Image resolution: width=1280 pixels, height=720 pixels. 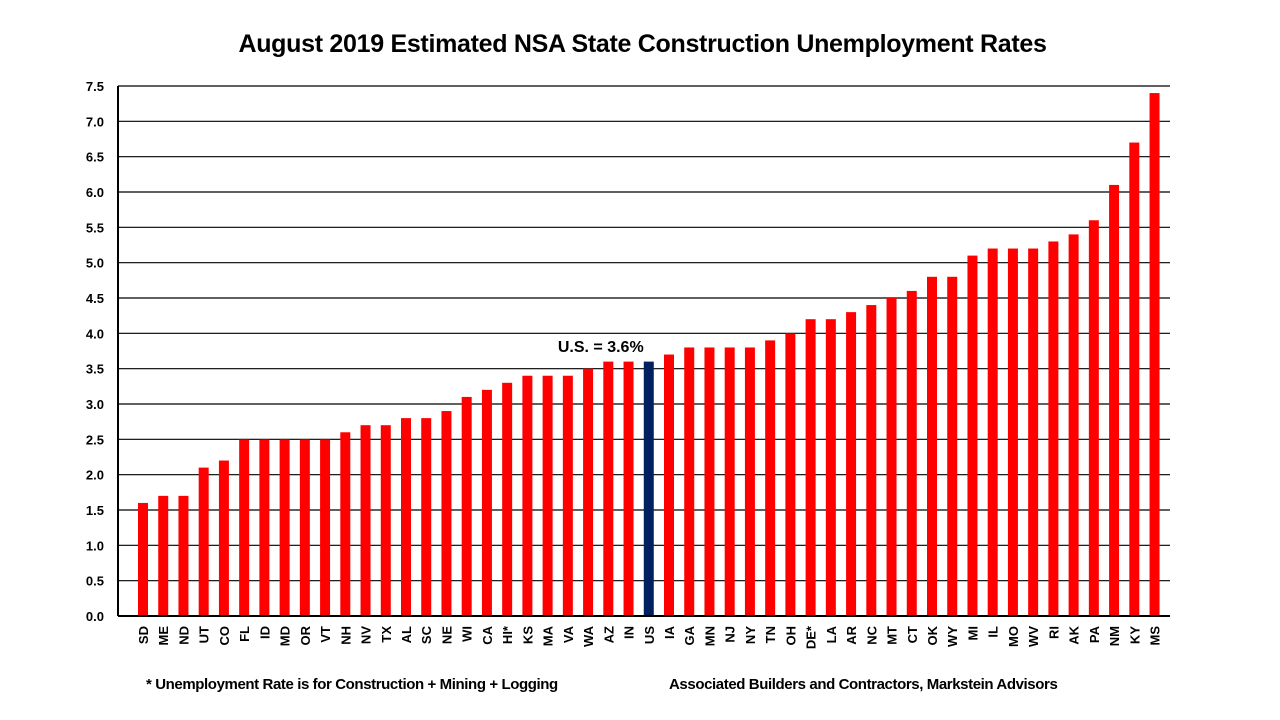 What do you see at coordinates (1012, 432) in the screenshot?
I see `bar-mo` at bounding box center [1012, 432].